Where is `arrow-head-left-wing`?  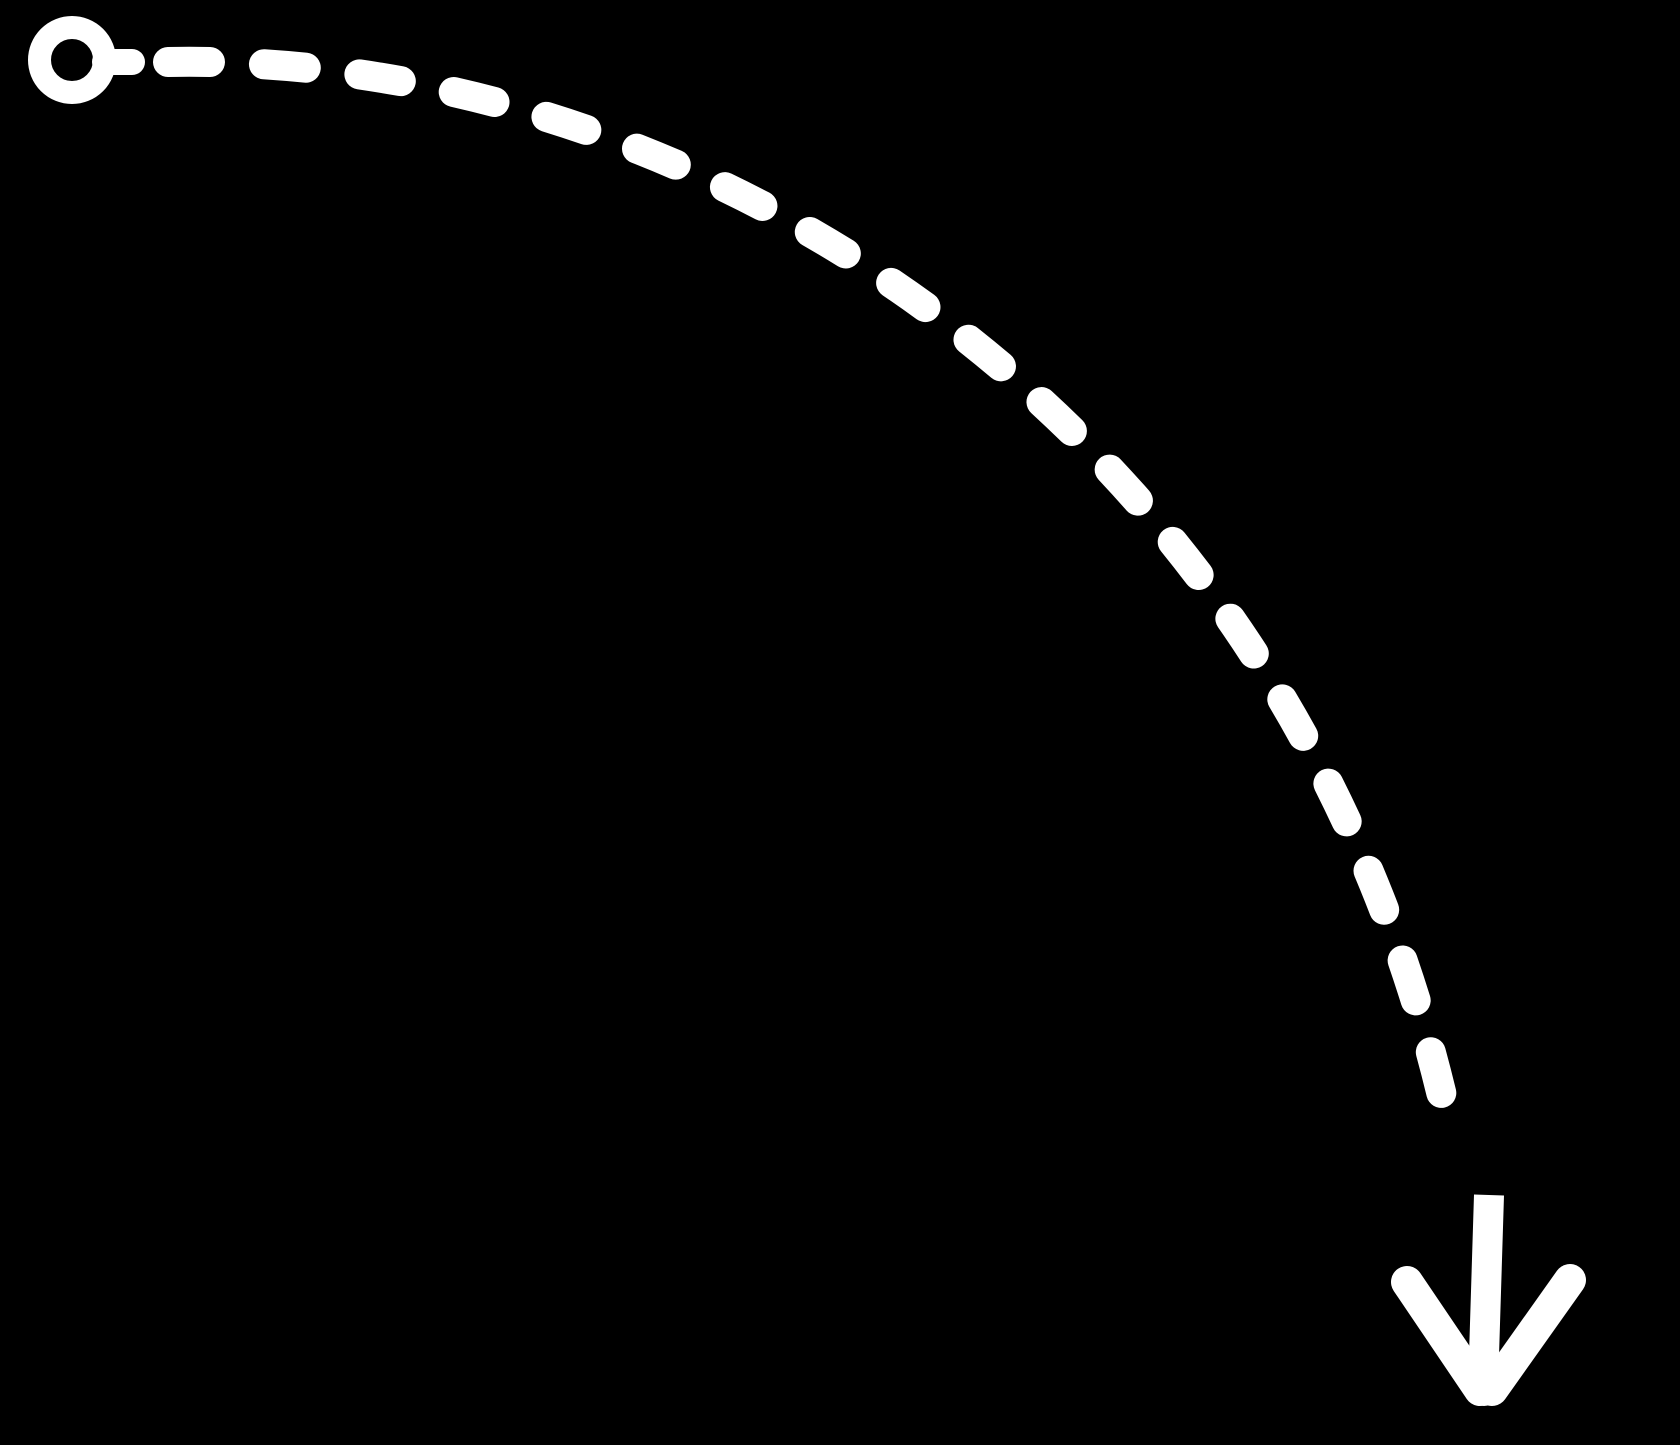
arrow-head-left-wing is located at coordinates (1443, 1336).